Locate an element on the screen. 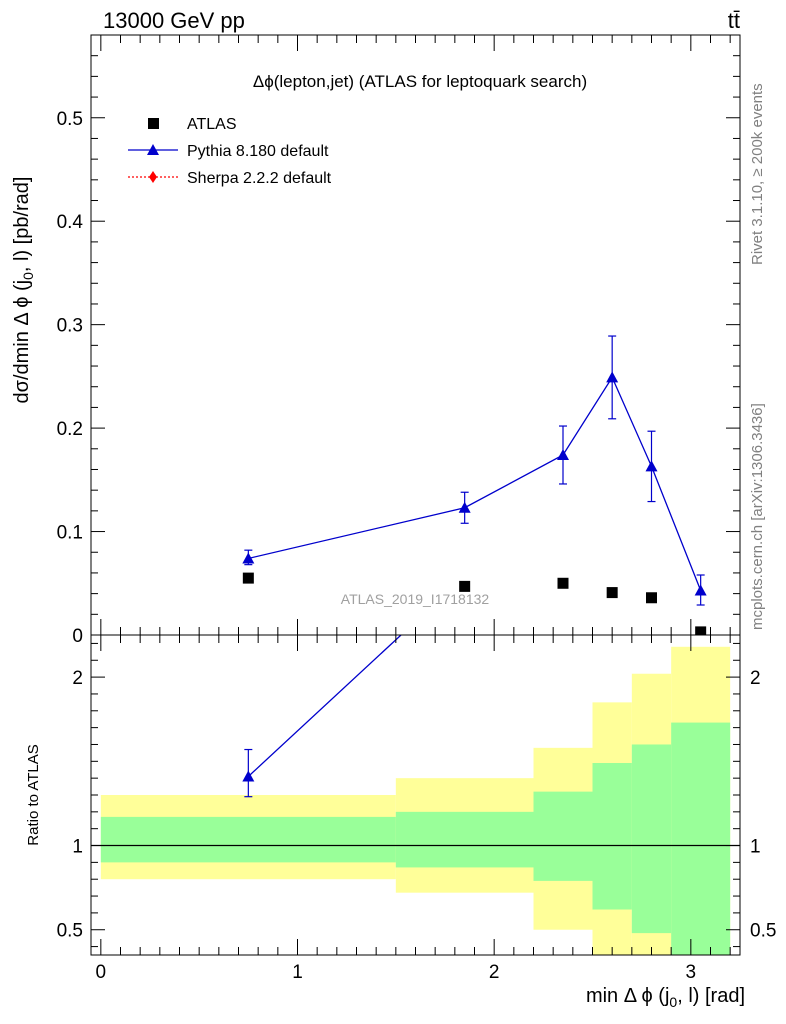 The height and width of the screenshot is (1024, 786). x-tick-label: 1 is located at coordinates (297, 972).